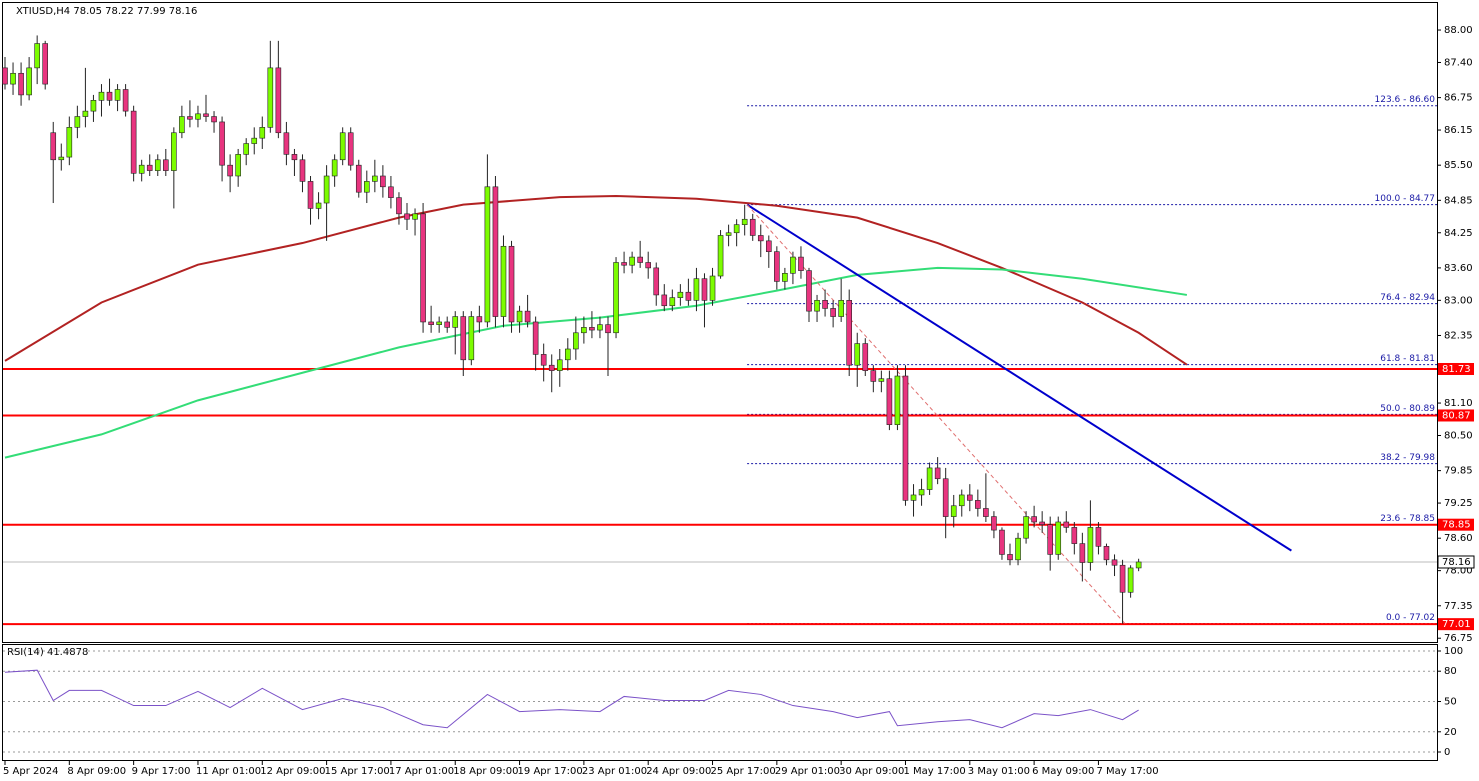 The width and height of the screenshot is (1479, 781). What do you see at coordinates (1458, 606) in the screenshot?
I see `y-tick-label: 77.35` at bounding box center [1458, 606].